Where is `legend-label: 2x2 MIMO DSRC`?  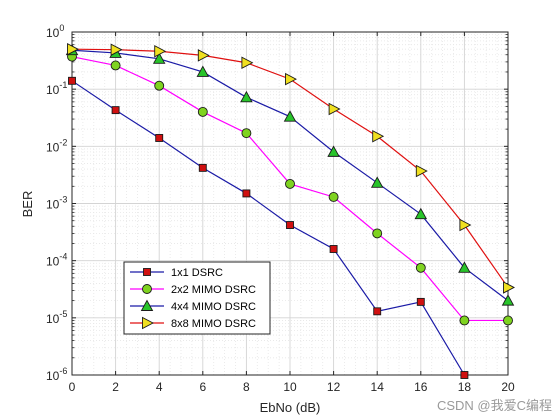
legend-label: 2x2 MIMO DSRC is located at coordinates (213, 290).